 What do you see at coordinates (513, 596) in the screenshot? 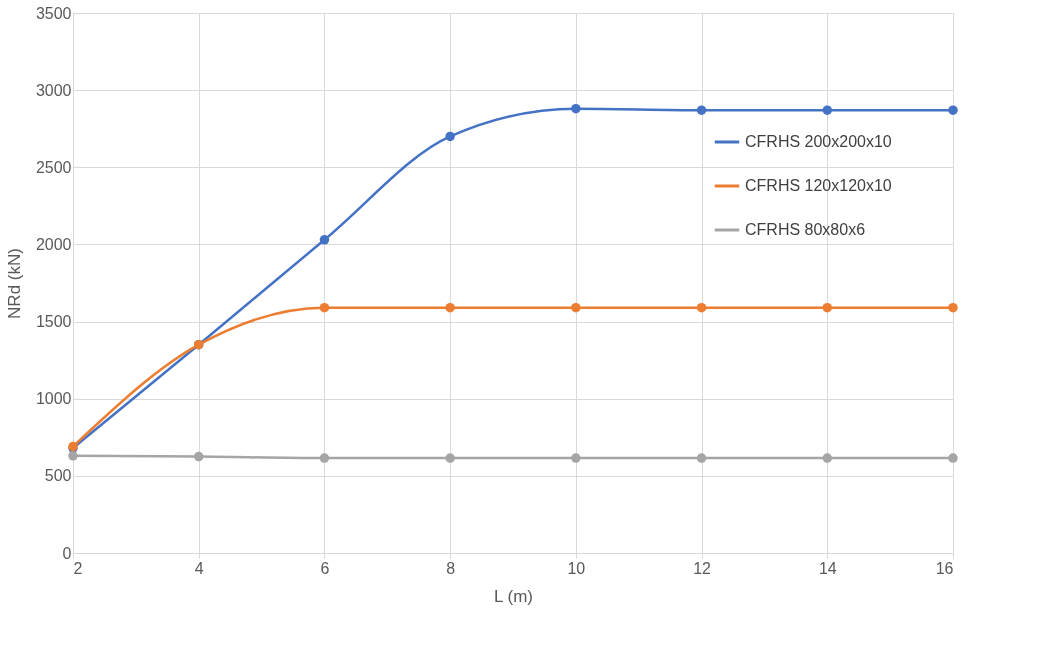
I see `x-axis-title: L (m)` at bounding box center [513, 596].